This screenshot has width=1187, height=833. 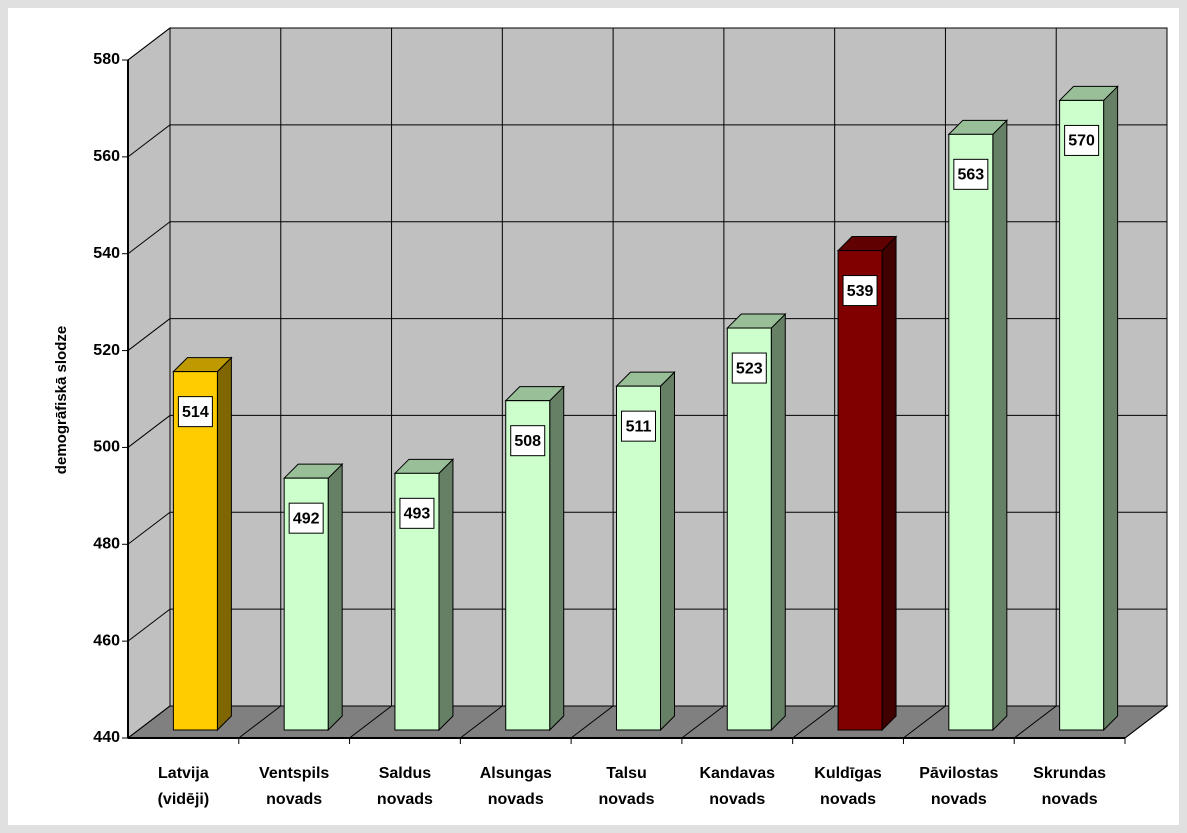 I want to click on value-label: 523, so click(x=749, y=368).